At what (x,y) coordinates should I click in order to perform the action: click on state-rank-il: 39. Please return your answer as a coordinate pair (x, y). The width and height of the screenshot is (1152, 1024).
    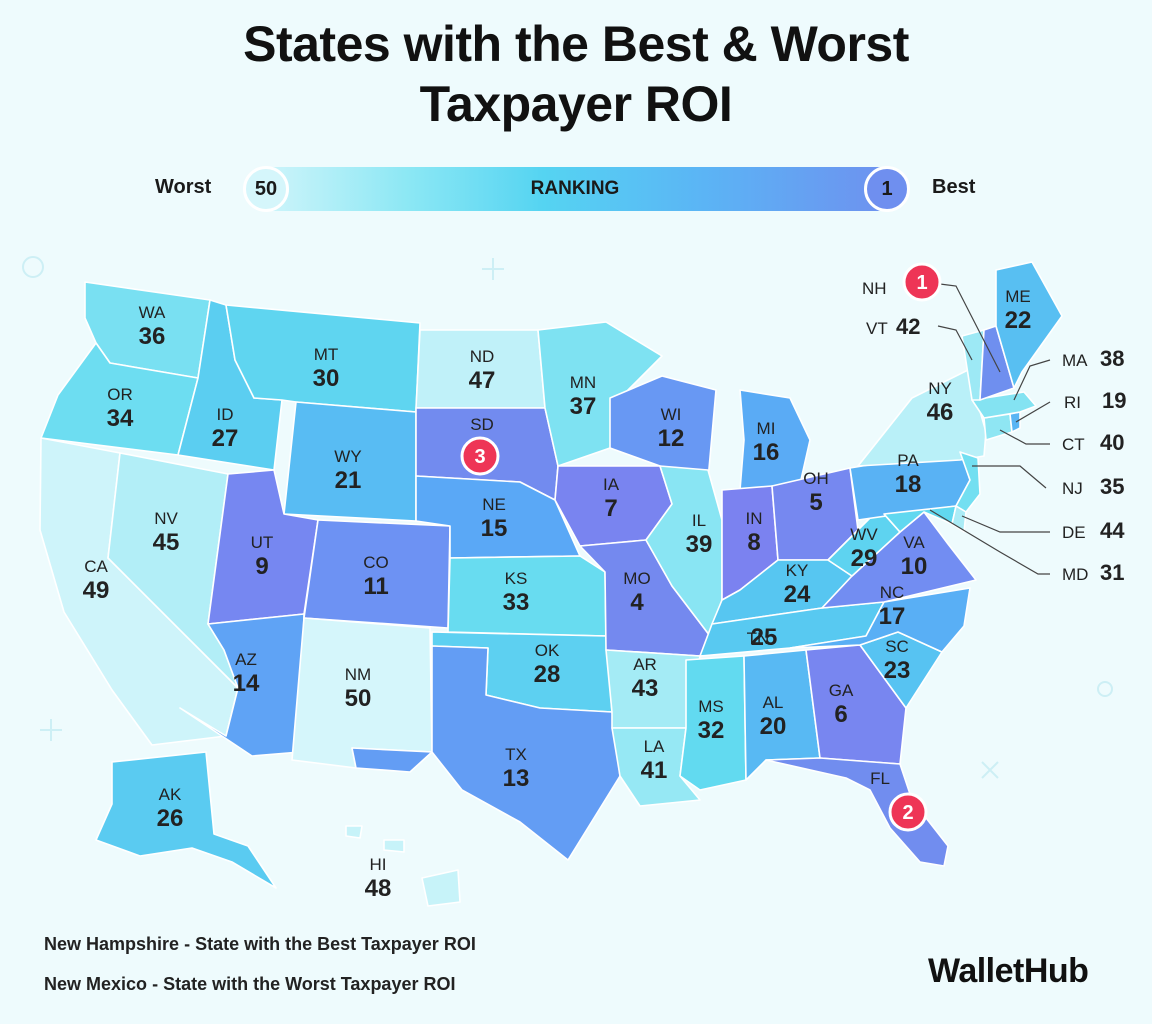
    Looking at the image, I should click on (699, 544).